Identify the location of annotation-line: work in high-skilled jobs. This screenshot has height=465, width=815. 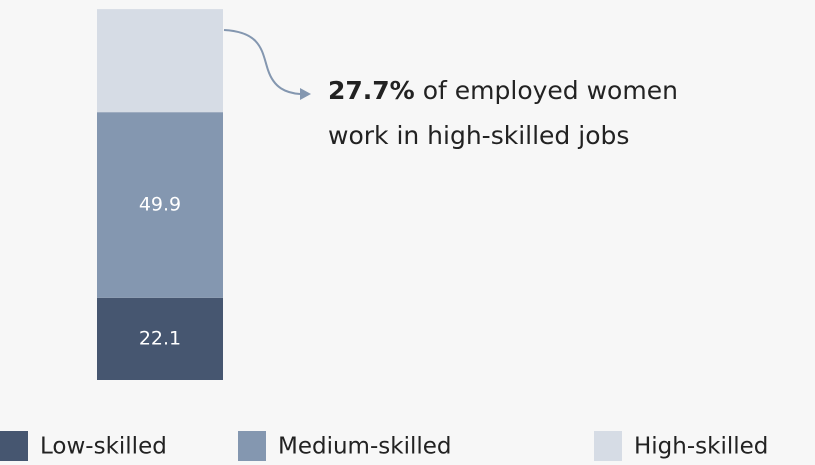
(478, 135).